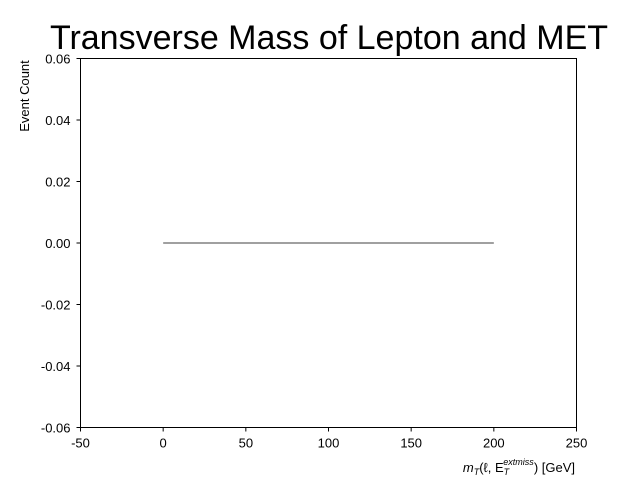 Image resolution: width=640 pixels, height=480 pixels. What do you see at coordinates (57, 182) in the screenshot?
I see `y-tick-label: 0.02` at bounding box center [57, 182].